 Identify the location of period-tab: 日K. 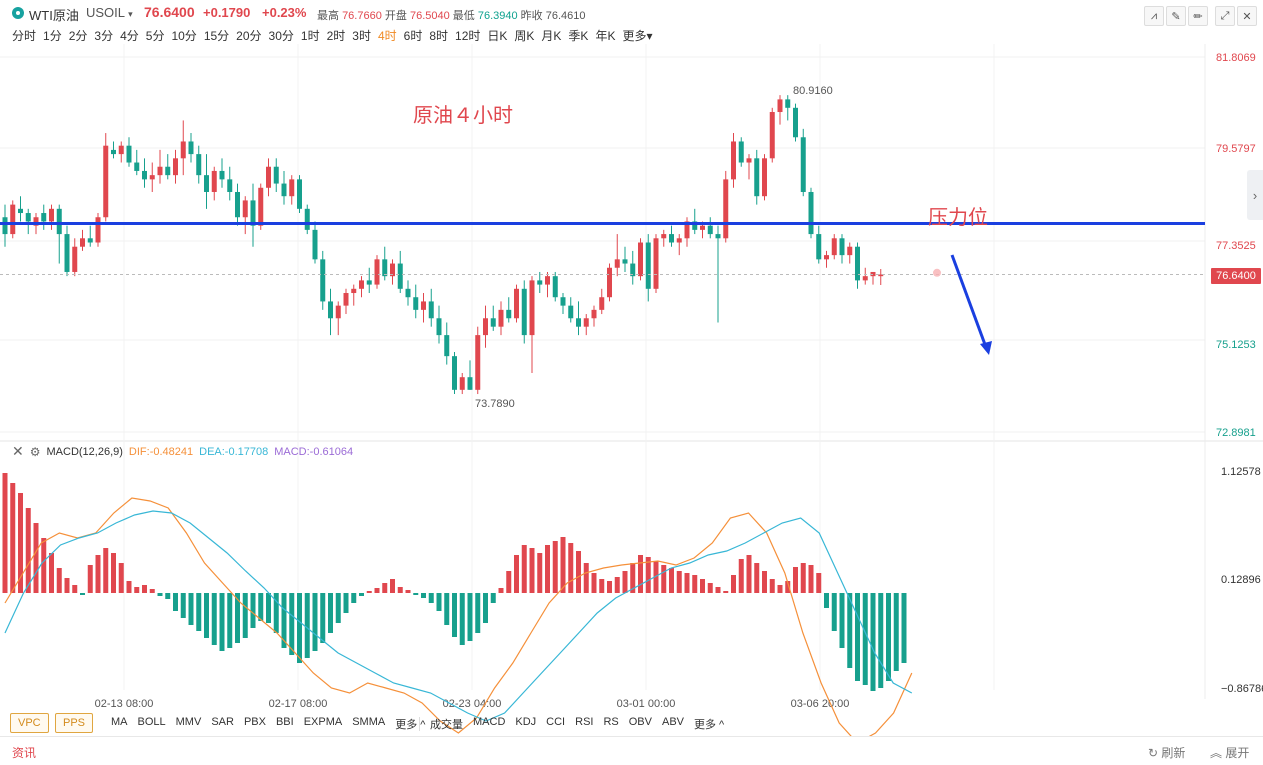
(497, 36).